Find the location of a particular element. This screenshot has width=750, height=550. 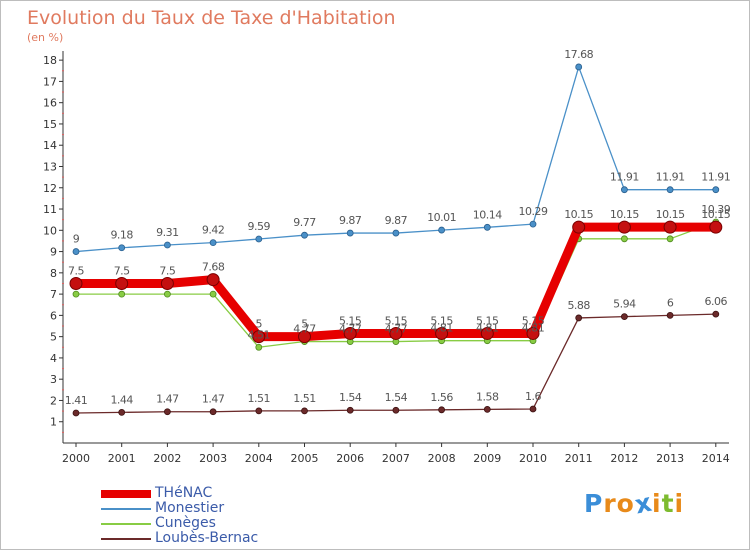

data-label: 1.6 is located at coordinates (533, 396).